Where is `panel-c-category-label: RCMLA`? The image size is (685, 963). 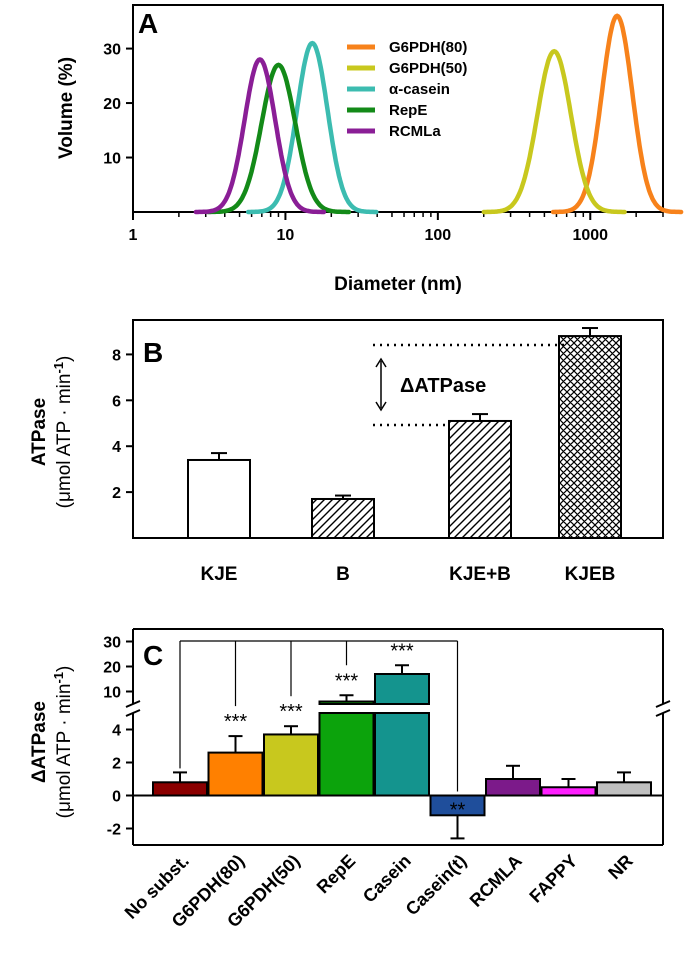 panel-c-category-label: RCMLA is located at coordinates (496, 881).